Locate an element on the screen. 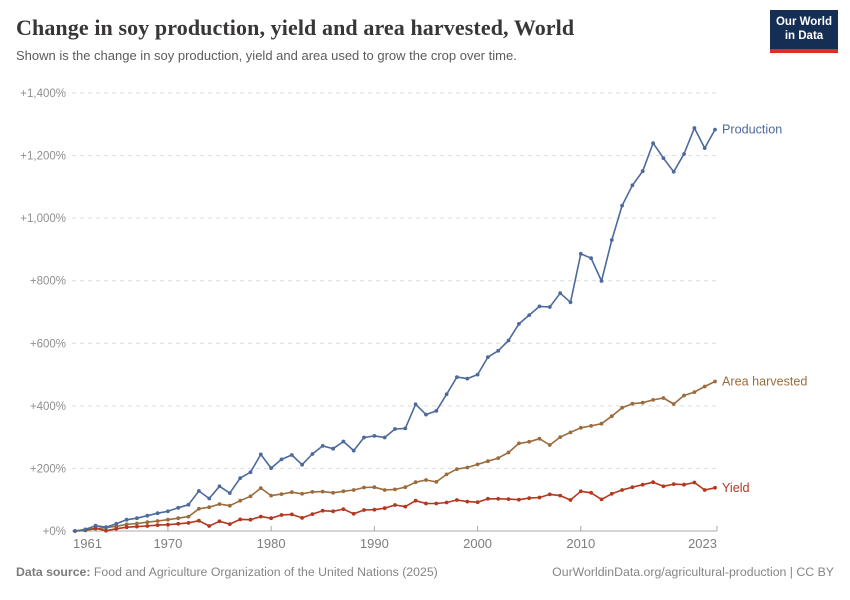 This screenshot has height=600, width=850. x-axis-tick-label: 2023 is located at coordinates (702, 543).